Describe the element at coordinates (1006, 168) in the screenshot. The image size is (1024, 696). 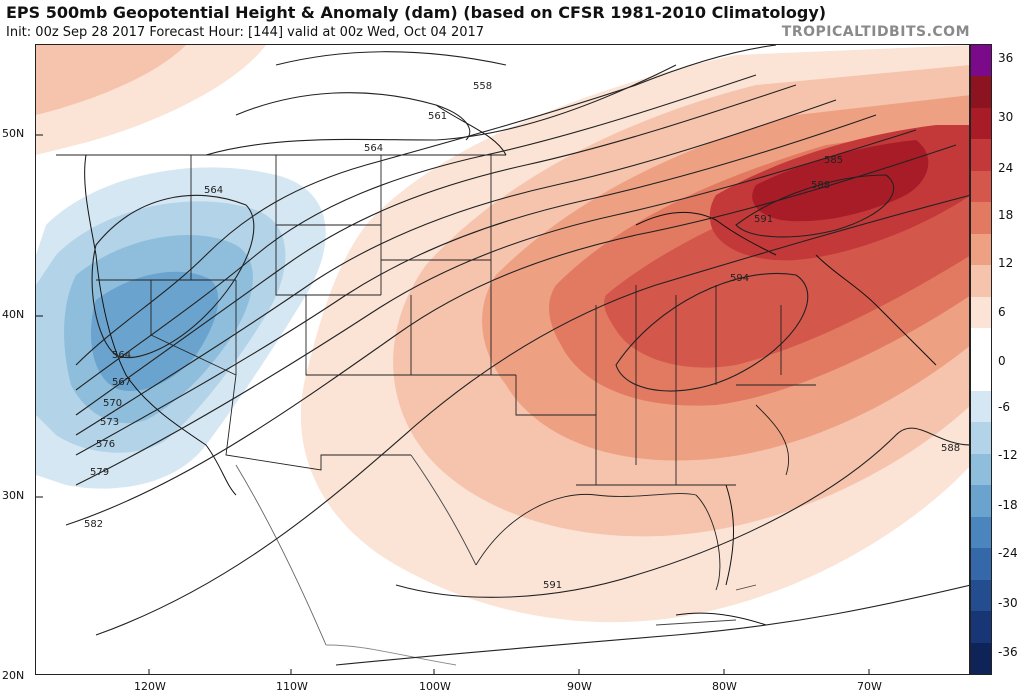
I see `colorbar-tick: 24` at that location.